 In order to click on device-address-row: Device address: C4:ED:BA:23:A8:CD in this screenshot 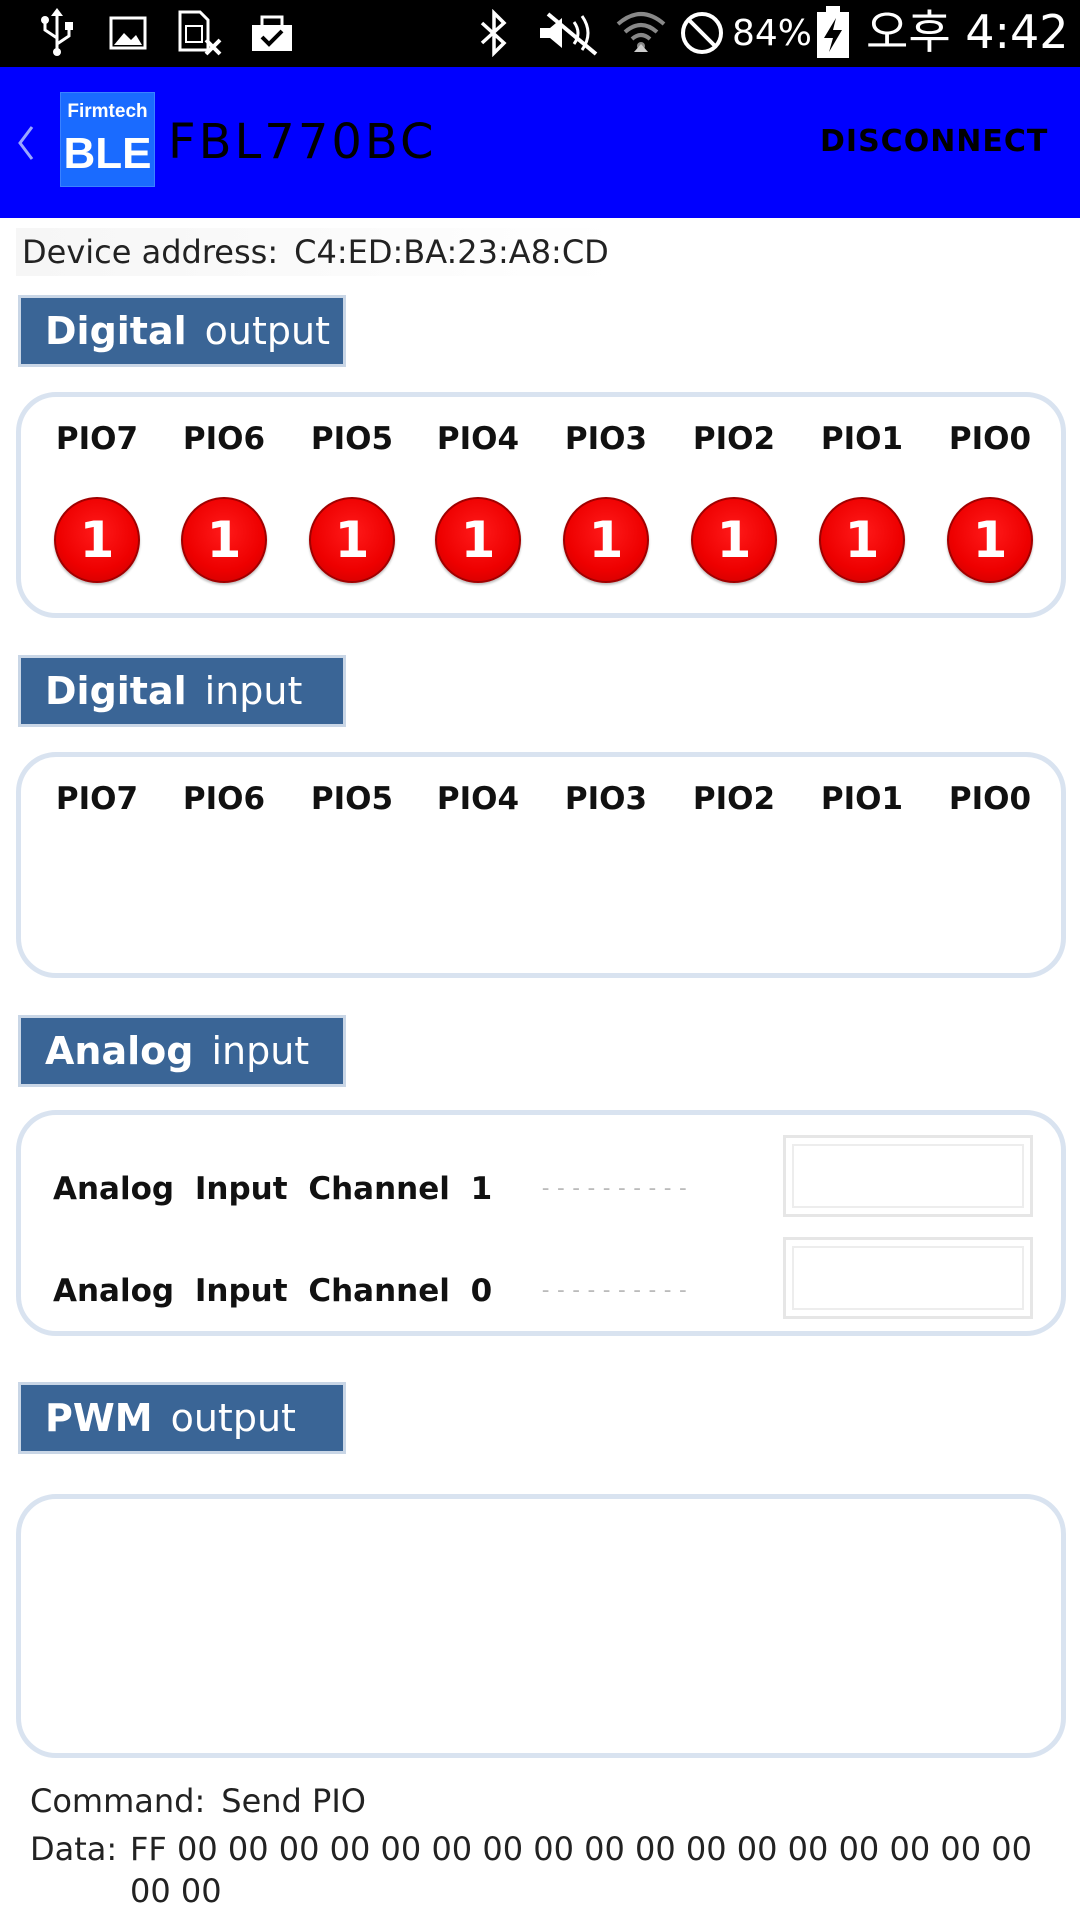, I will do `click(317, 252)`.